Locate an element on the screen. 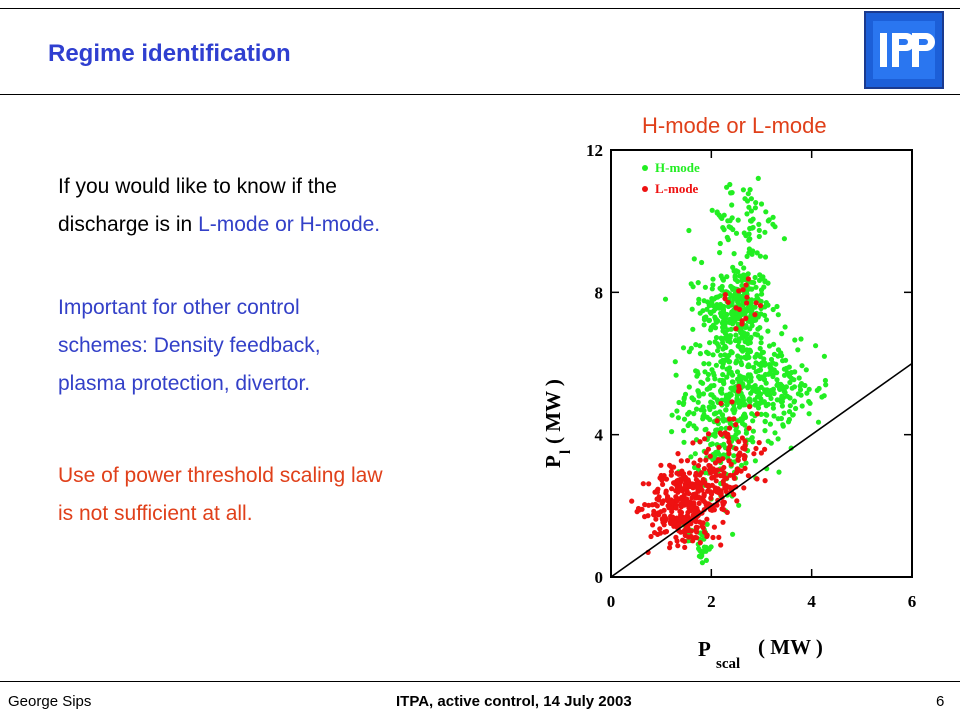  top-rule is located at coordinates (480, 8).